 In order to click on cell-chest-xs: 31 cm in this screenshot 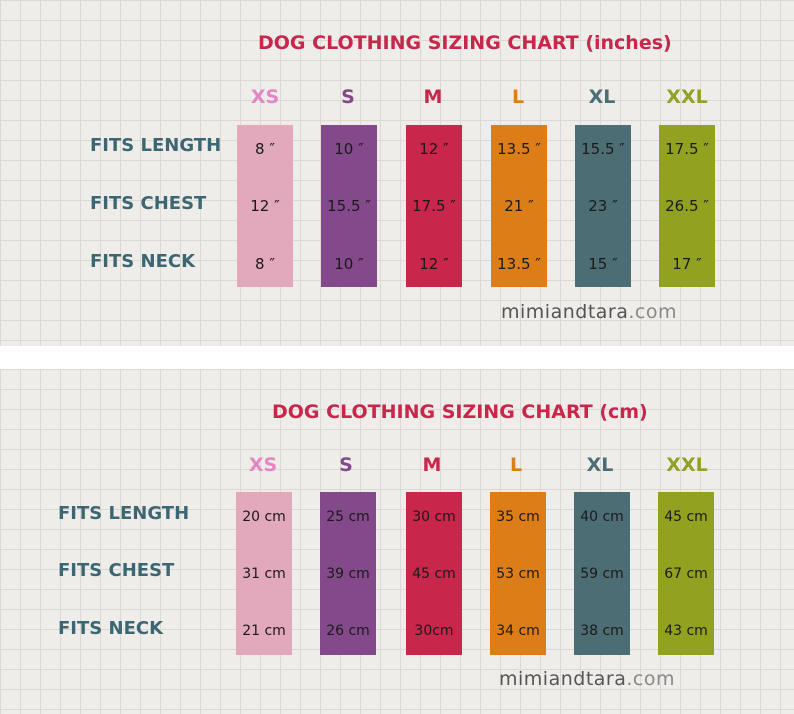, I will do `click(264, 574)`.